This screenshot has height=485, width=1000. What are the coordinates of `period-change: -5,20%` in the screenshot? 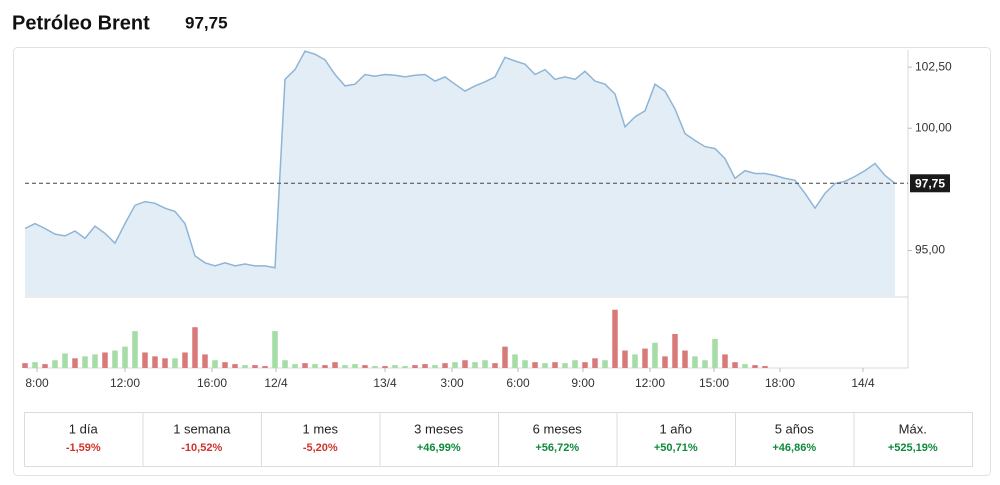 It's located at (320, 448).